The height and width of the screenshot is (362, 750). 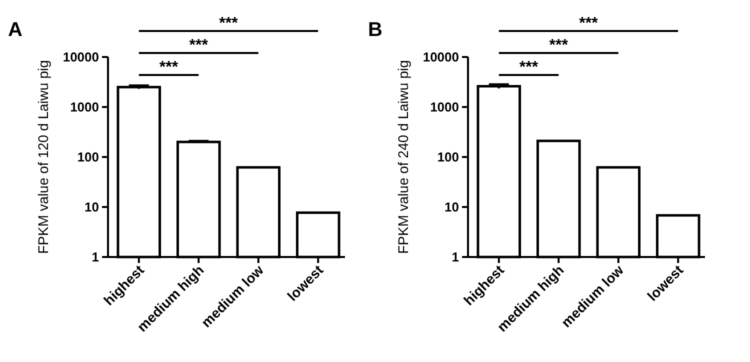 I want to click on chart-title: A, so click(x=15, y=30).